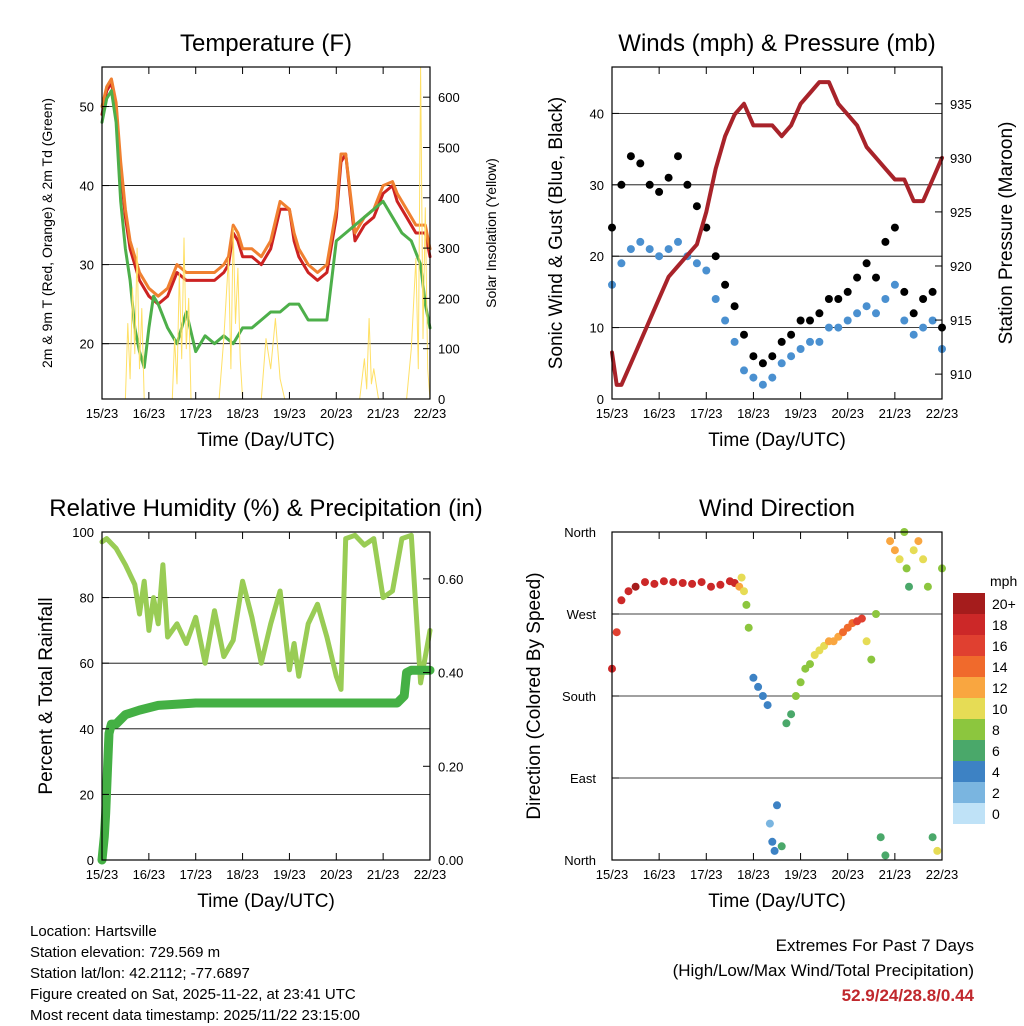 This screenshot has width=1024, height=1026. I want to click on legend-label: 10, so click(1000, 709).